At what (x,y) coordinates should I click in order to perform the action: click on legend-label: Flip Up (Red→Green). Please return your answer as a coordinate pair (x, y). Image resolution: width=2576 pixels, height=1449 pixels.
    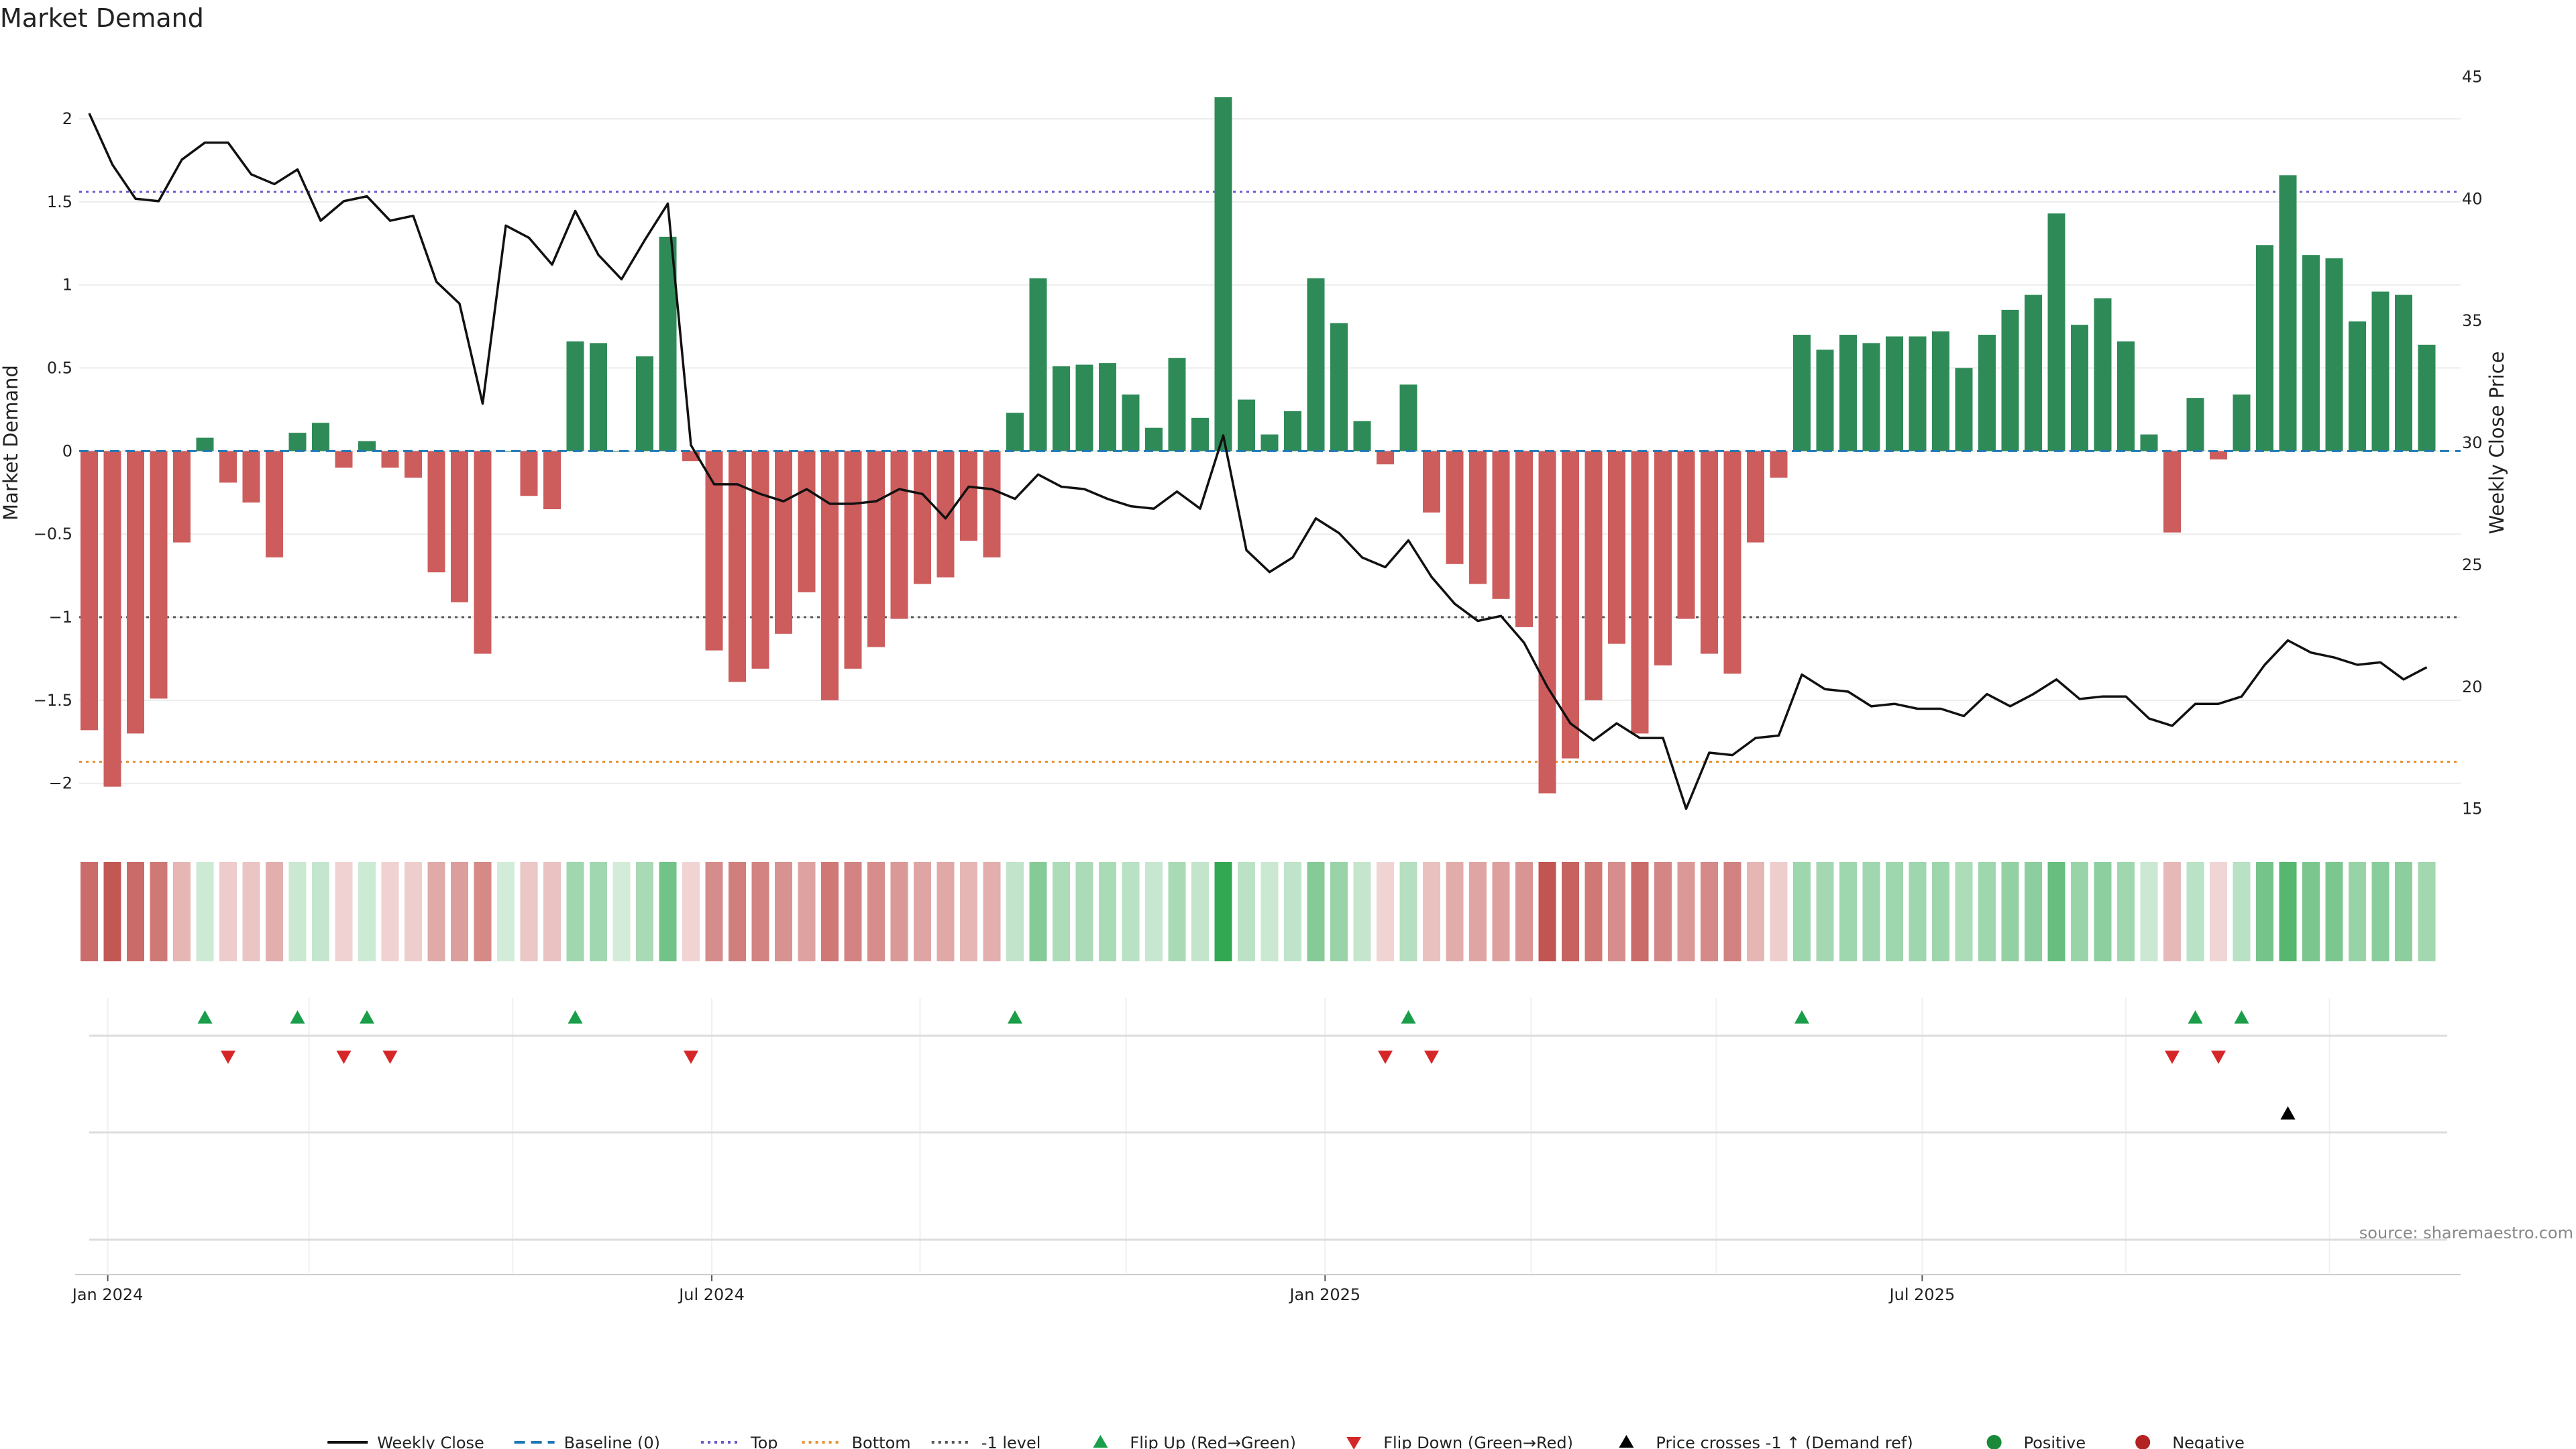
    Looking at the image, I should click on (1213, 1441).